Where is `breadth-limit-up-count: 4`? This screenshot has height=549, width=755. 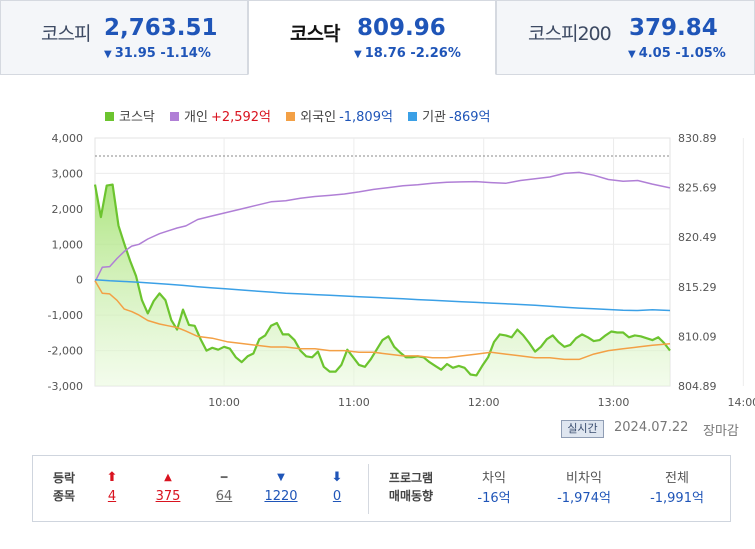 breadth-limit-up-count: 4 is located at coordinates (112, 496).